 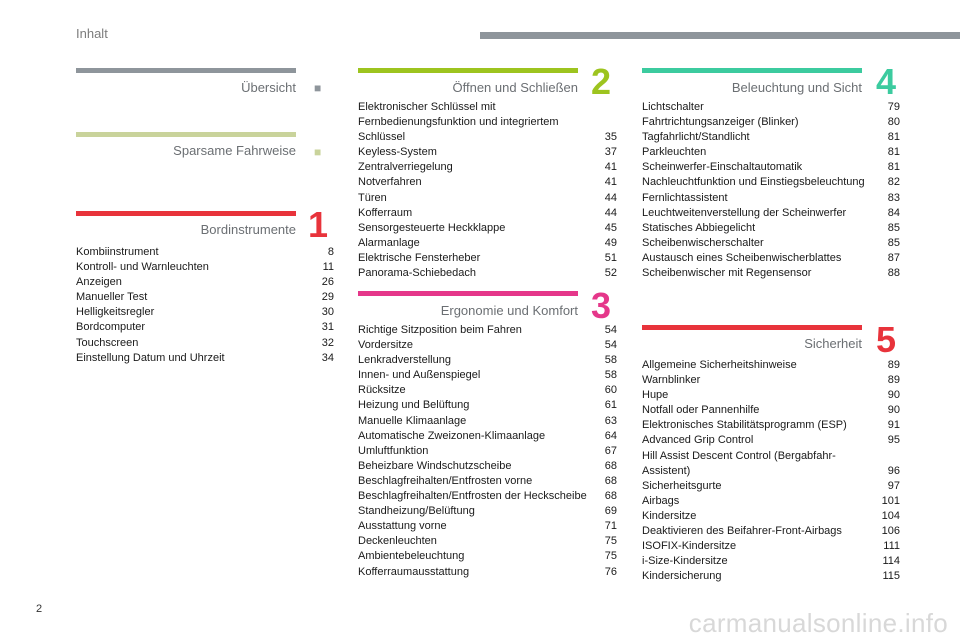 I want to click on toc-entry: Scheinwerfer-Einschaltautomatik 81, so click(x=771, y=167).